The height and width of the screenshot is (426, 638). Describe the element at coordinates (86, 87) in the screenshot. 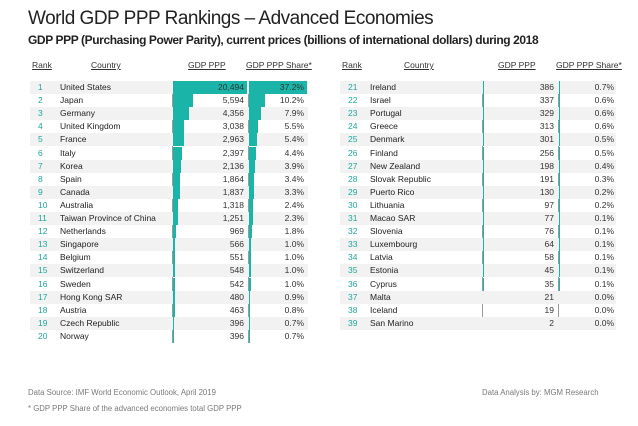

I see `country-cell: United States` at that location.